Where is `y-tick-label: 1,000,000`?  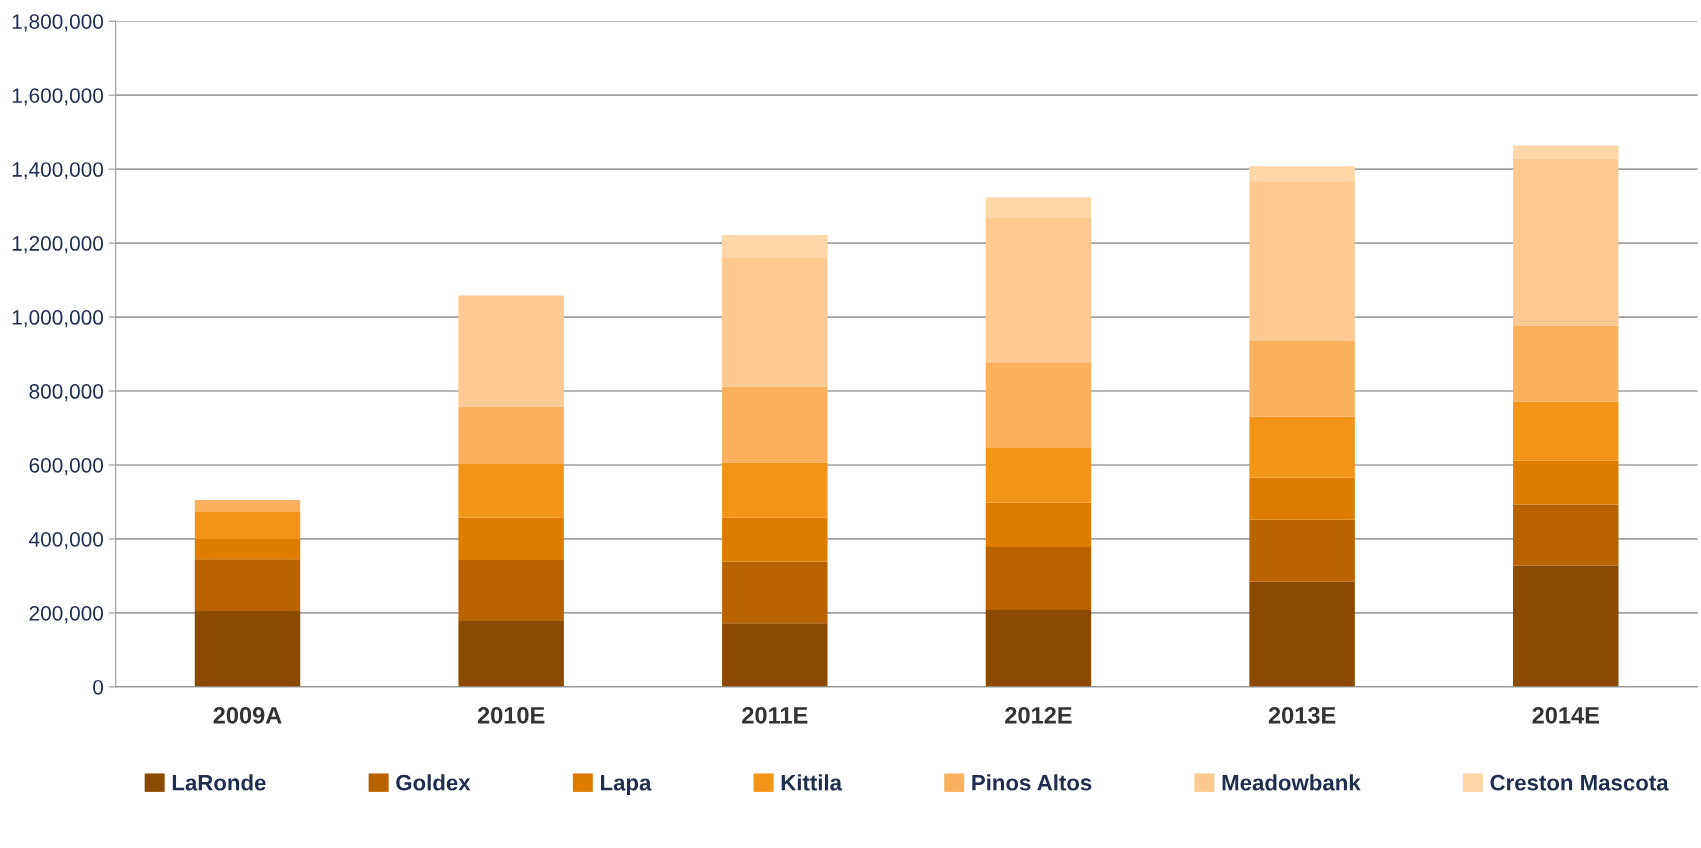 y-tick-label: 1,000,000 is located at coordinates (58, 319).